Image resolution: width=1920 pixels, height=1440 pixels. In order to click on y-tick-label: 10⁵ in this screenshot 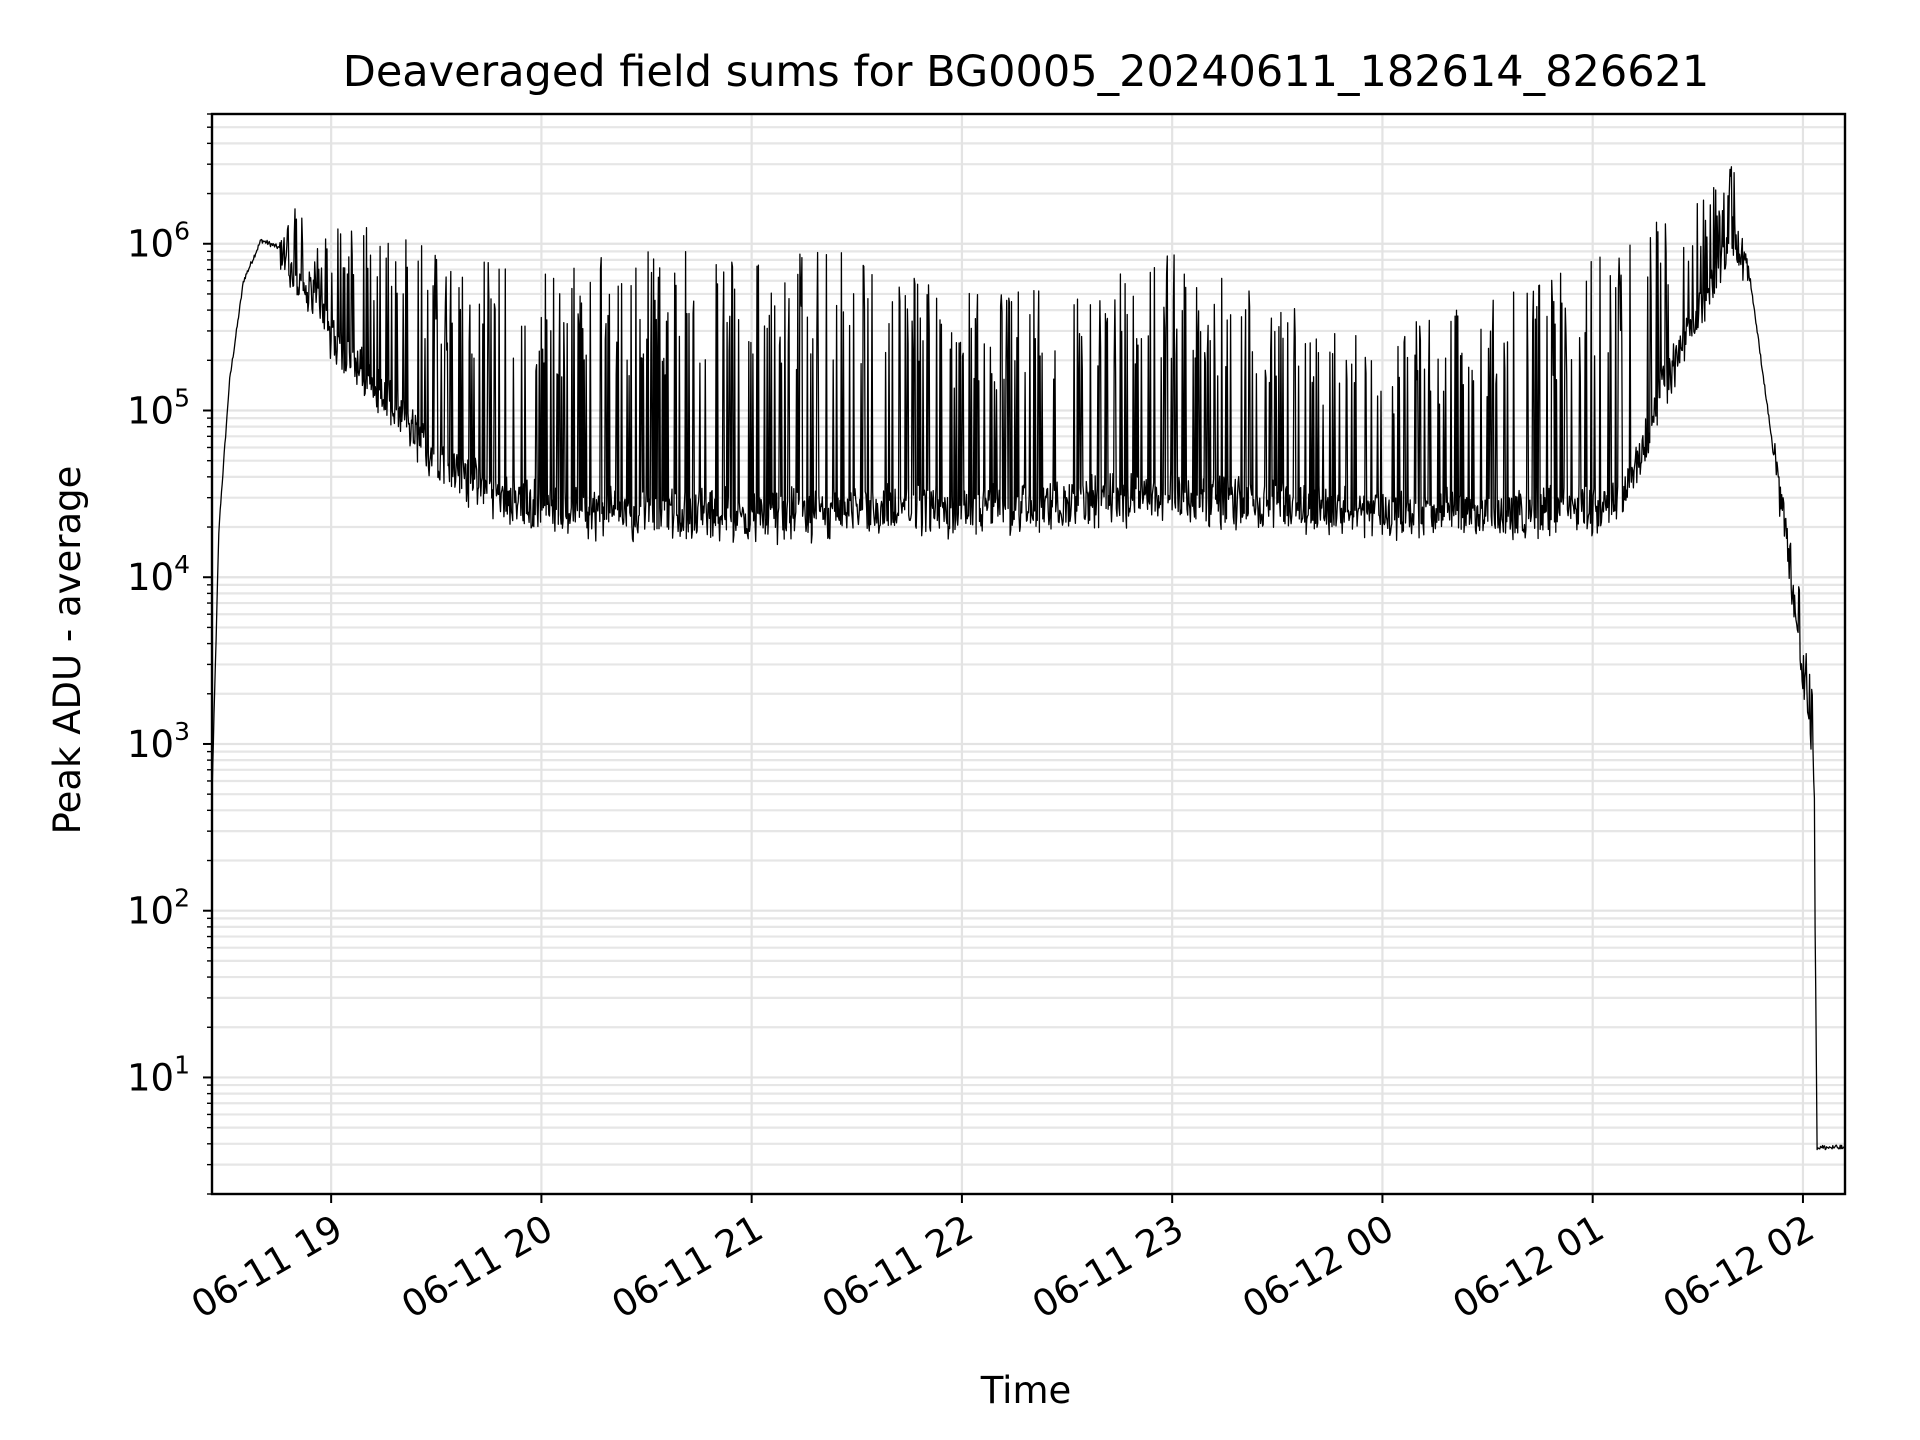, I will do `click(158, 407)`.